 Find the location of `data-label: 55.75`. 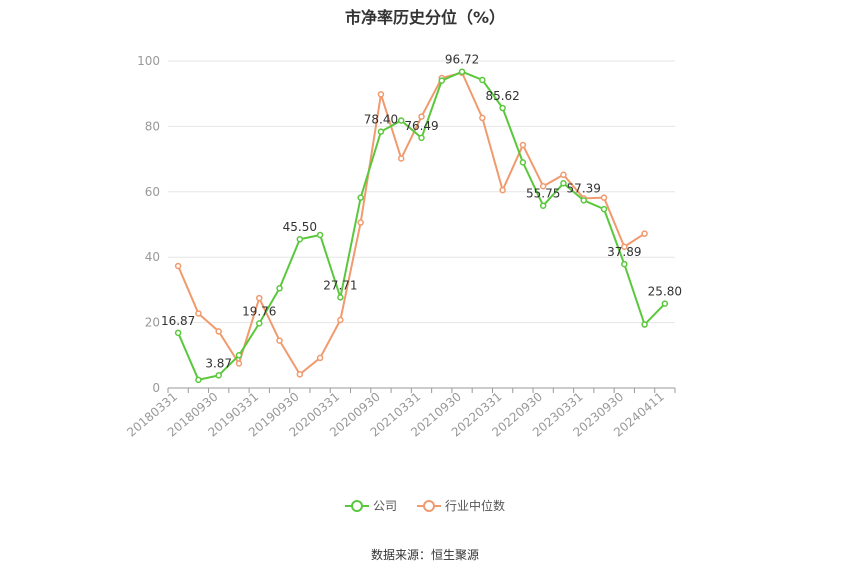

data-label: 55.75 is located at coordinates (543, 194).